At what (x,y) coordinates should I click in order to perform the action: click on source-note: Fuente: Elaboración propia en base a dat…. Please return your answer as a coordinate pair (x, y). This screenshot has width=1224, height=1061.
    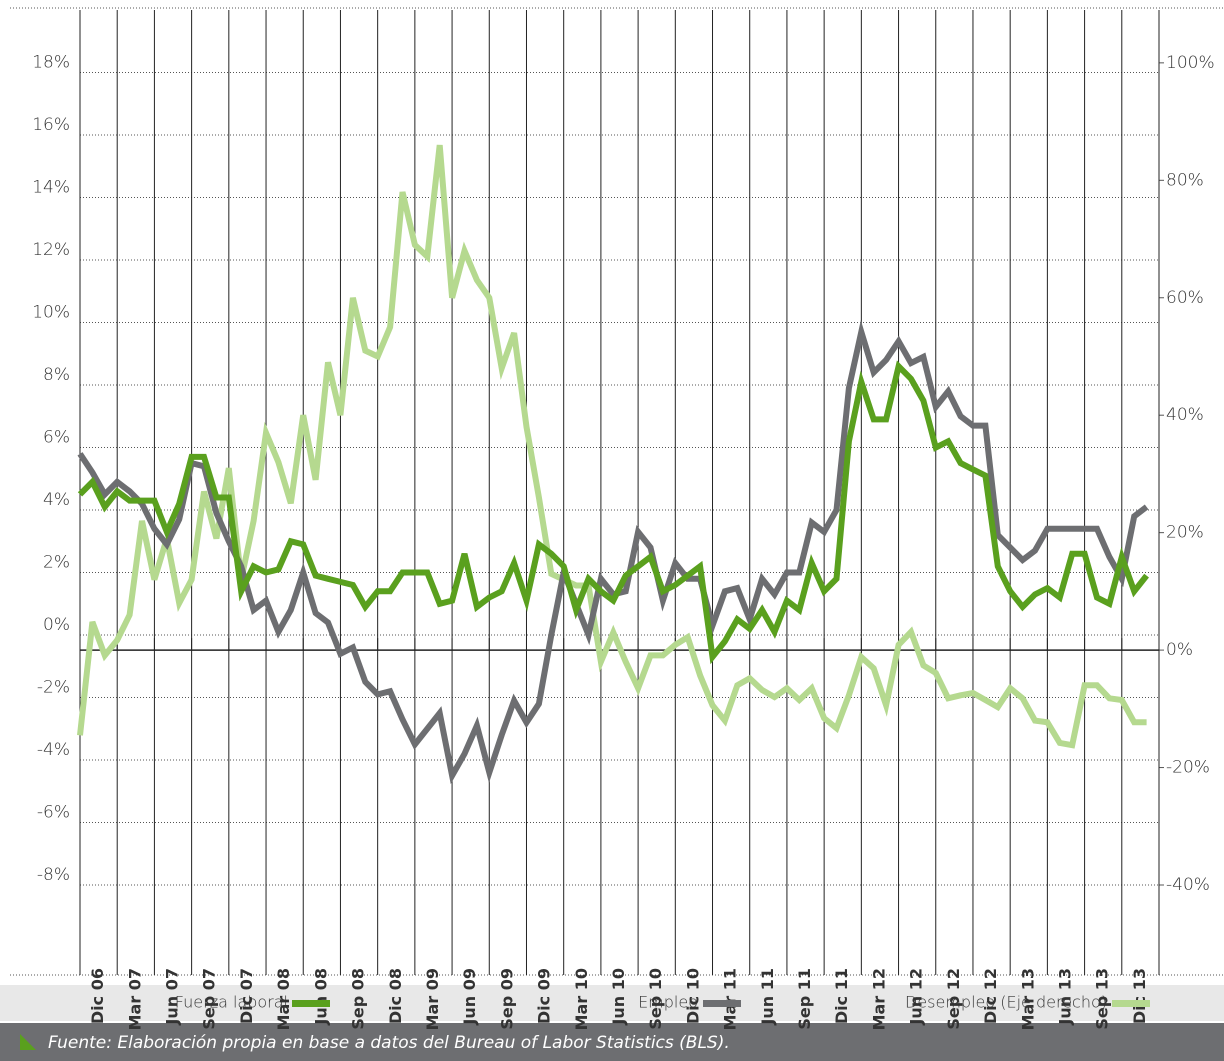
    Looking at the image, I should click on (389, 1043).